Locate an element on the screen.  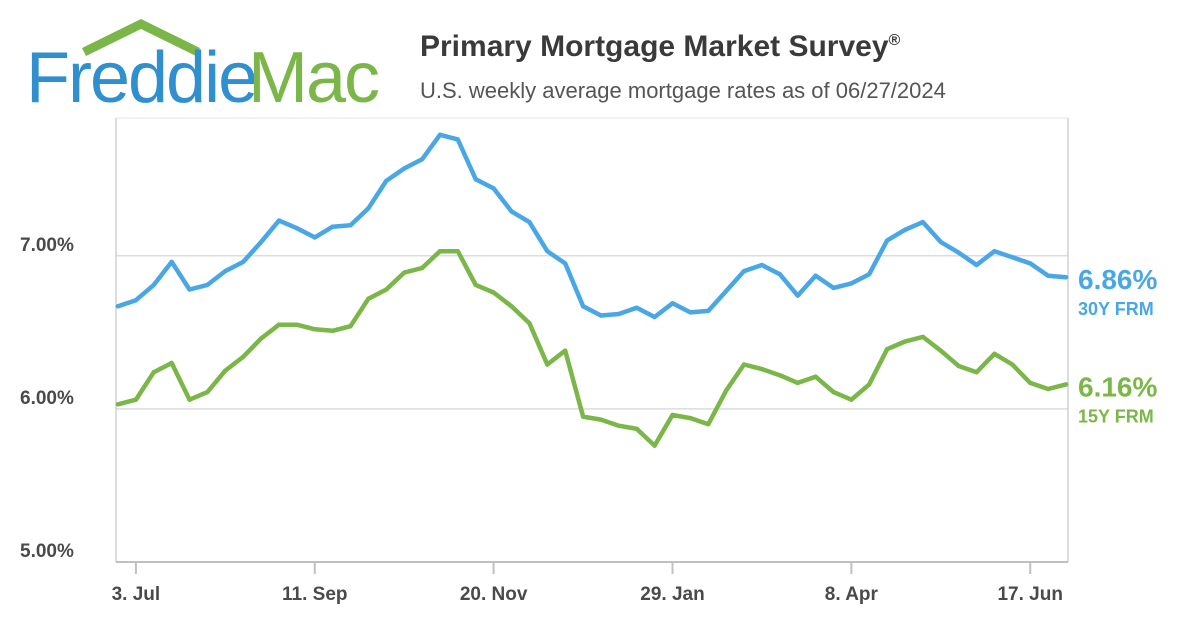
chart-title: Primary Mortgage Market Survey® is located at coordinates (660, 47).